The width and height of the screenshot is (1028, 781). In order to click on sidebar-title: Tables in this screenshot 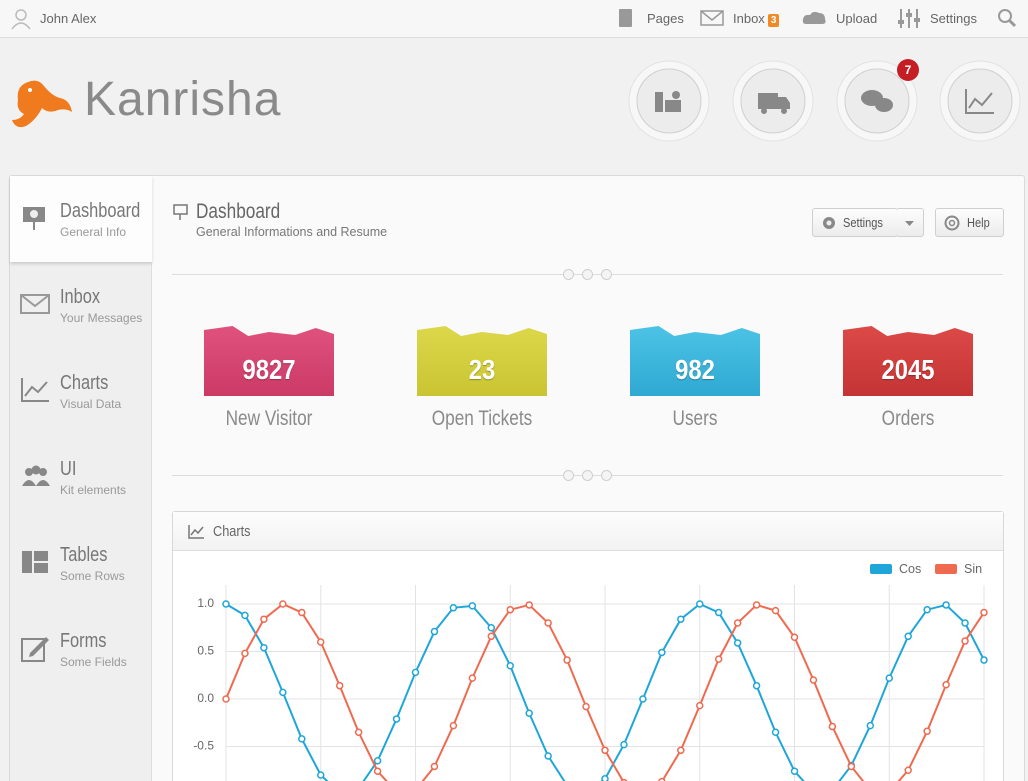, I will do `click(84, 555)`.